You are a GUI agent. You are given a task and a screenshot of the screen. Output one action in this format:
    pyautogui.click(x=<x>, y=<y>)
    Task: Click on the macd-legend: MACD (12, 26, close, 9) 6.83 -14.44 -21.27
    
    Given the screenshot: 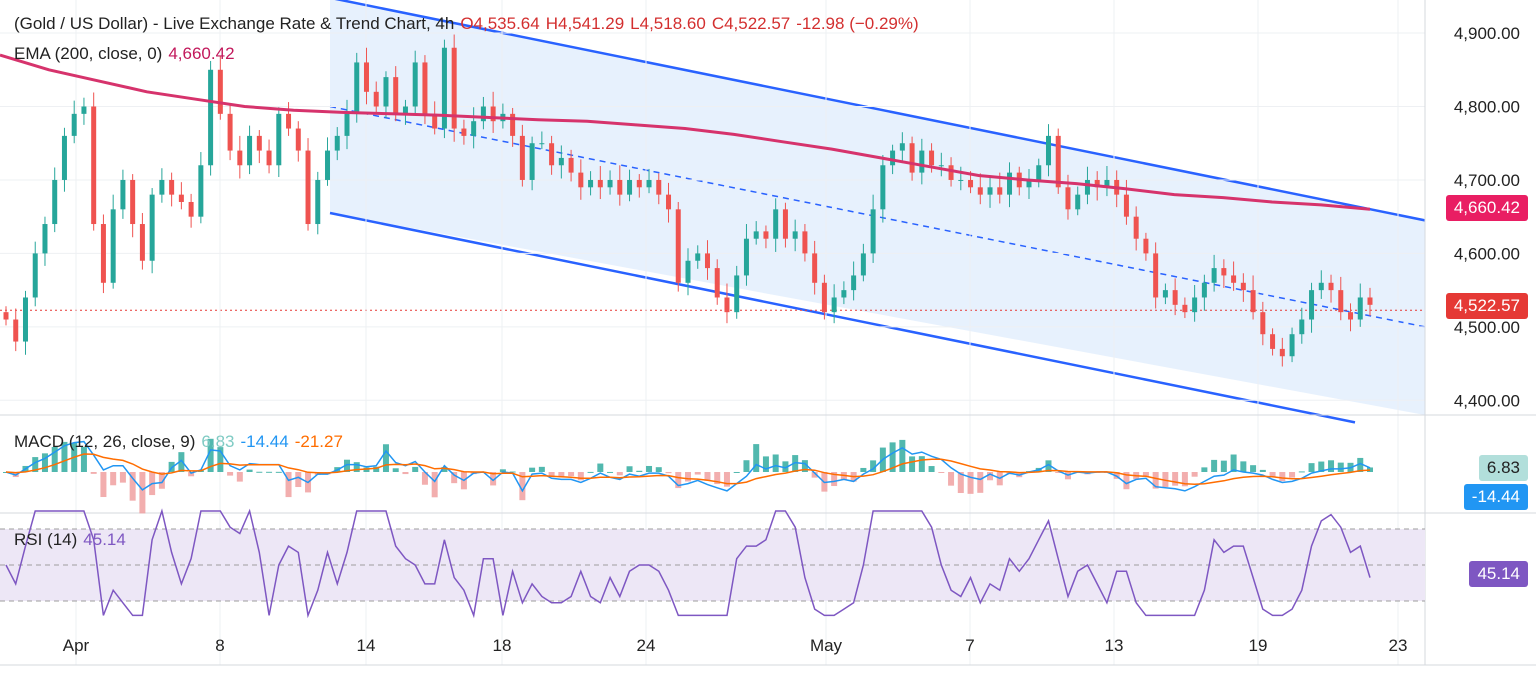 What is the action you would take?
    pyautogui.click(x=181, y=442)
    